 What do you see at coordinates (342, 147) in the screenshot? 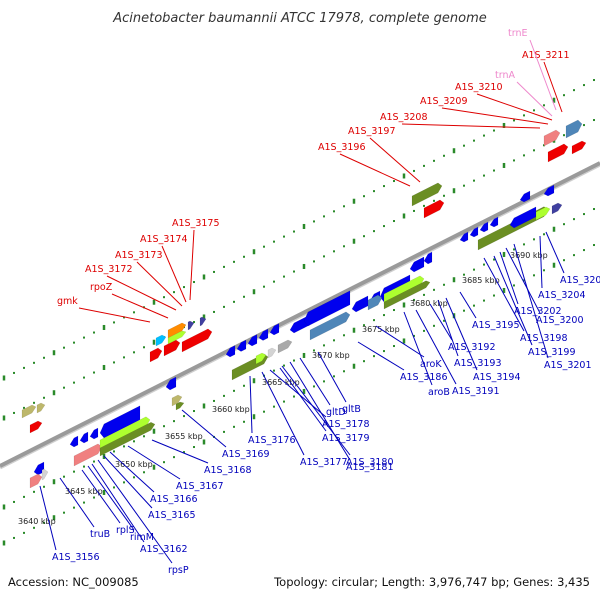
I see `gene-label: A1S_3196` at bounding box center [342, 147].